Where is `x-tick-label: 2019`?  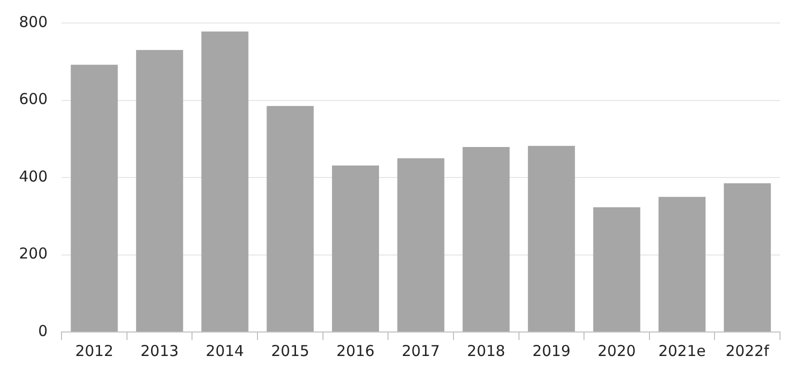 x-tick-label: 2019 is located at coordinates (551, 351).